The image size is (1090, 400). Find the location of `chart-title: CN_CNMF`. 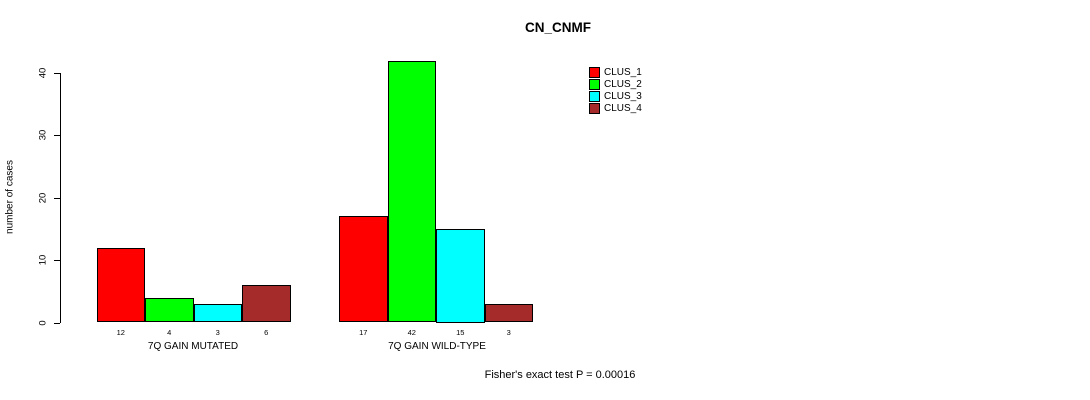

chart-title: CN_CNMF is located at coordinates (558, 27).